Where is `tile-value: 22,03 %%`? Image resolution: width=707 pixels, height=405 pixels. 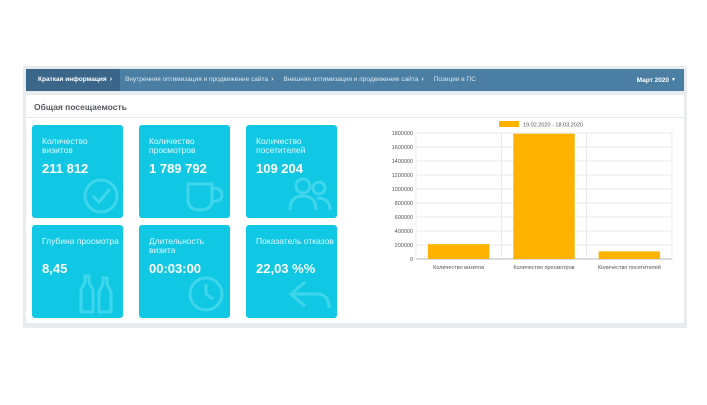 tile-value: 22,03 %% is located at coordinates (286, 268).